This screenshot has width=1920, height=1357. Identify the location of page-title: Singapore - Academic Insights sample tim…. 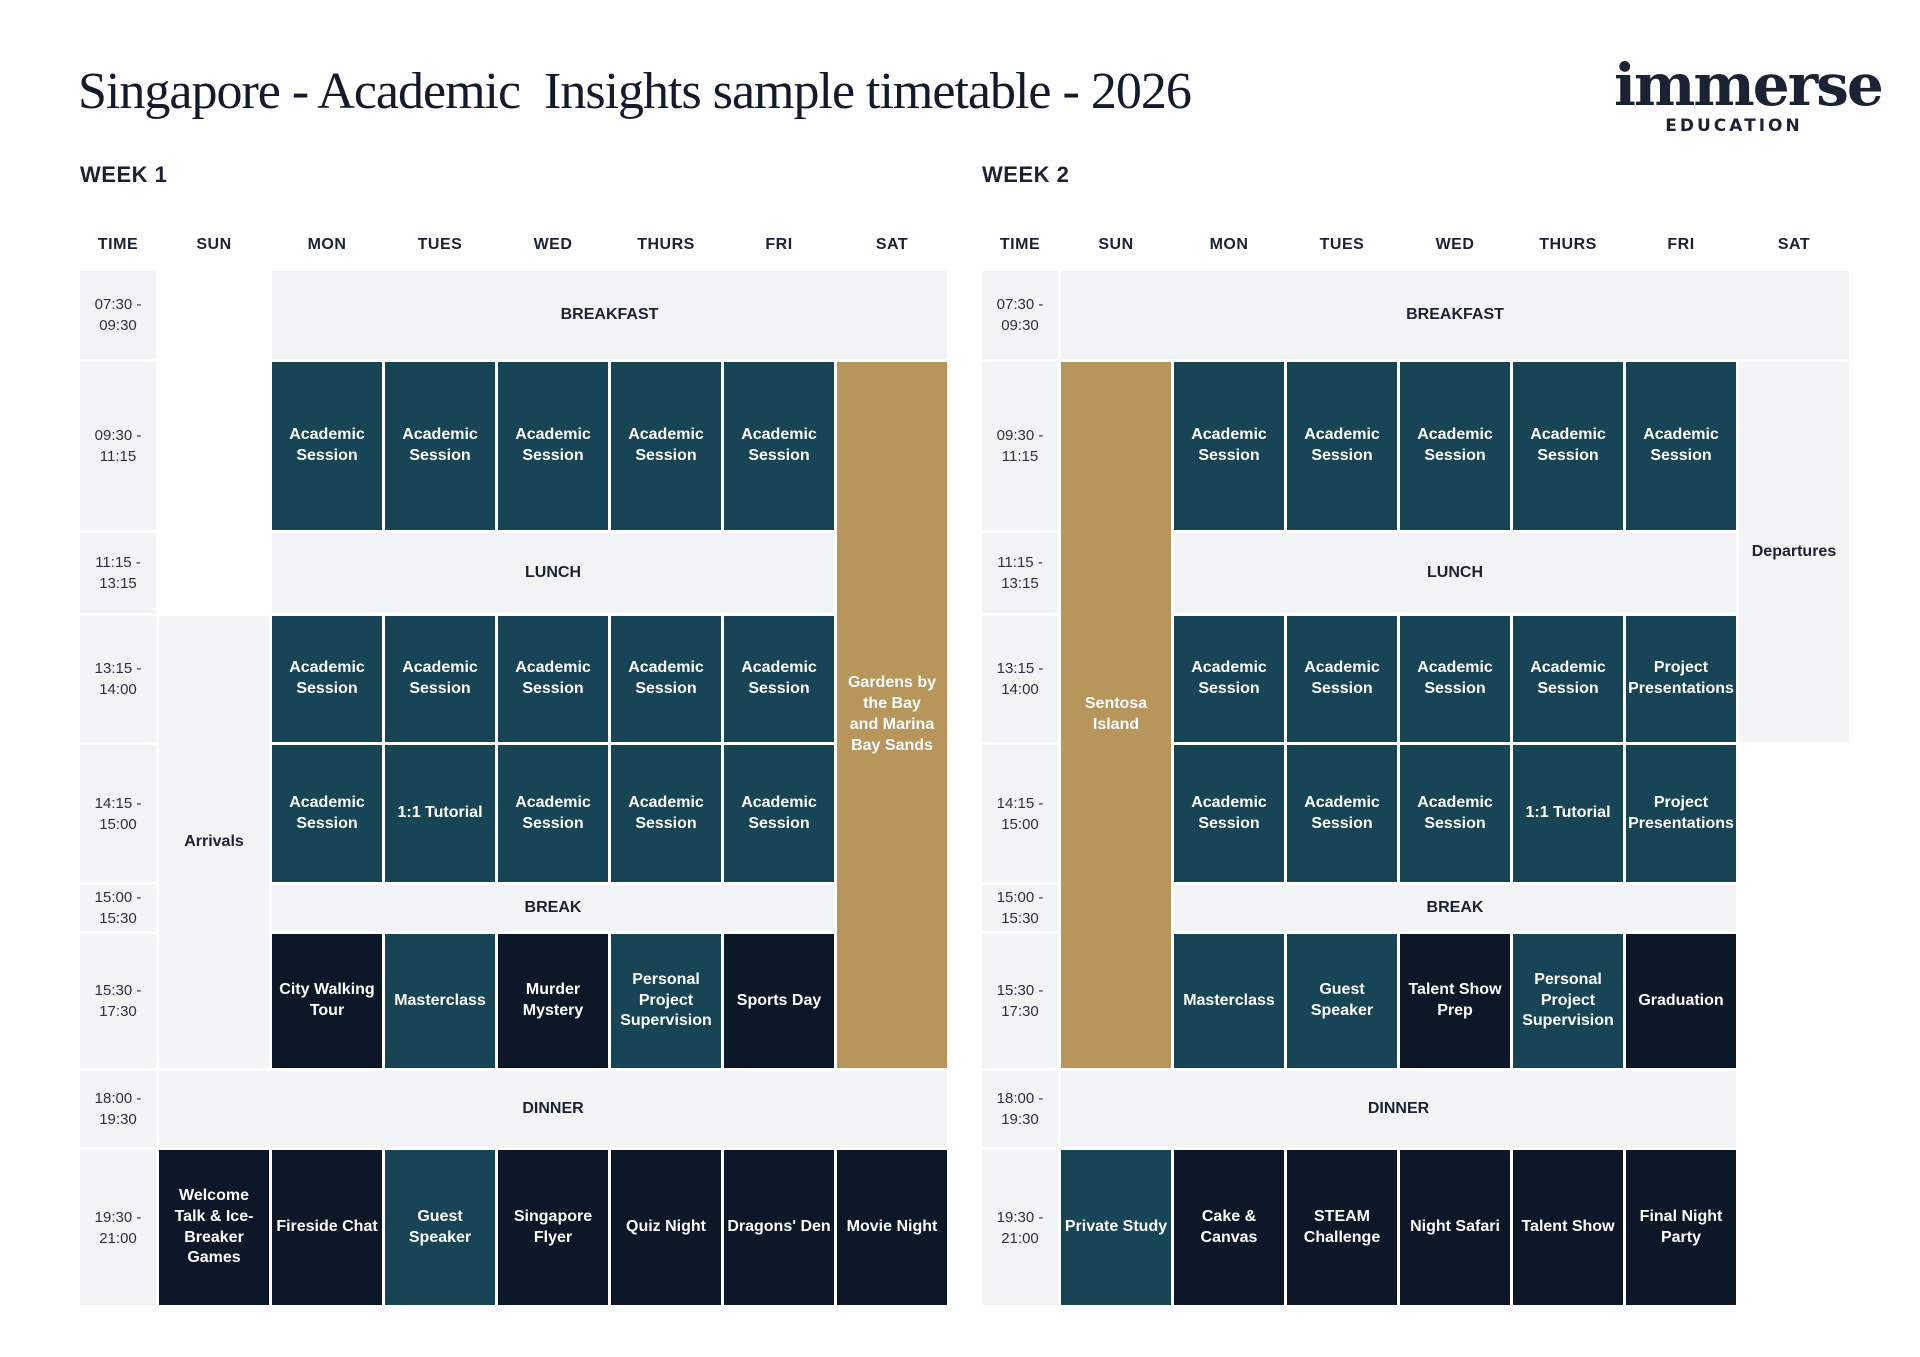
(635, 91).